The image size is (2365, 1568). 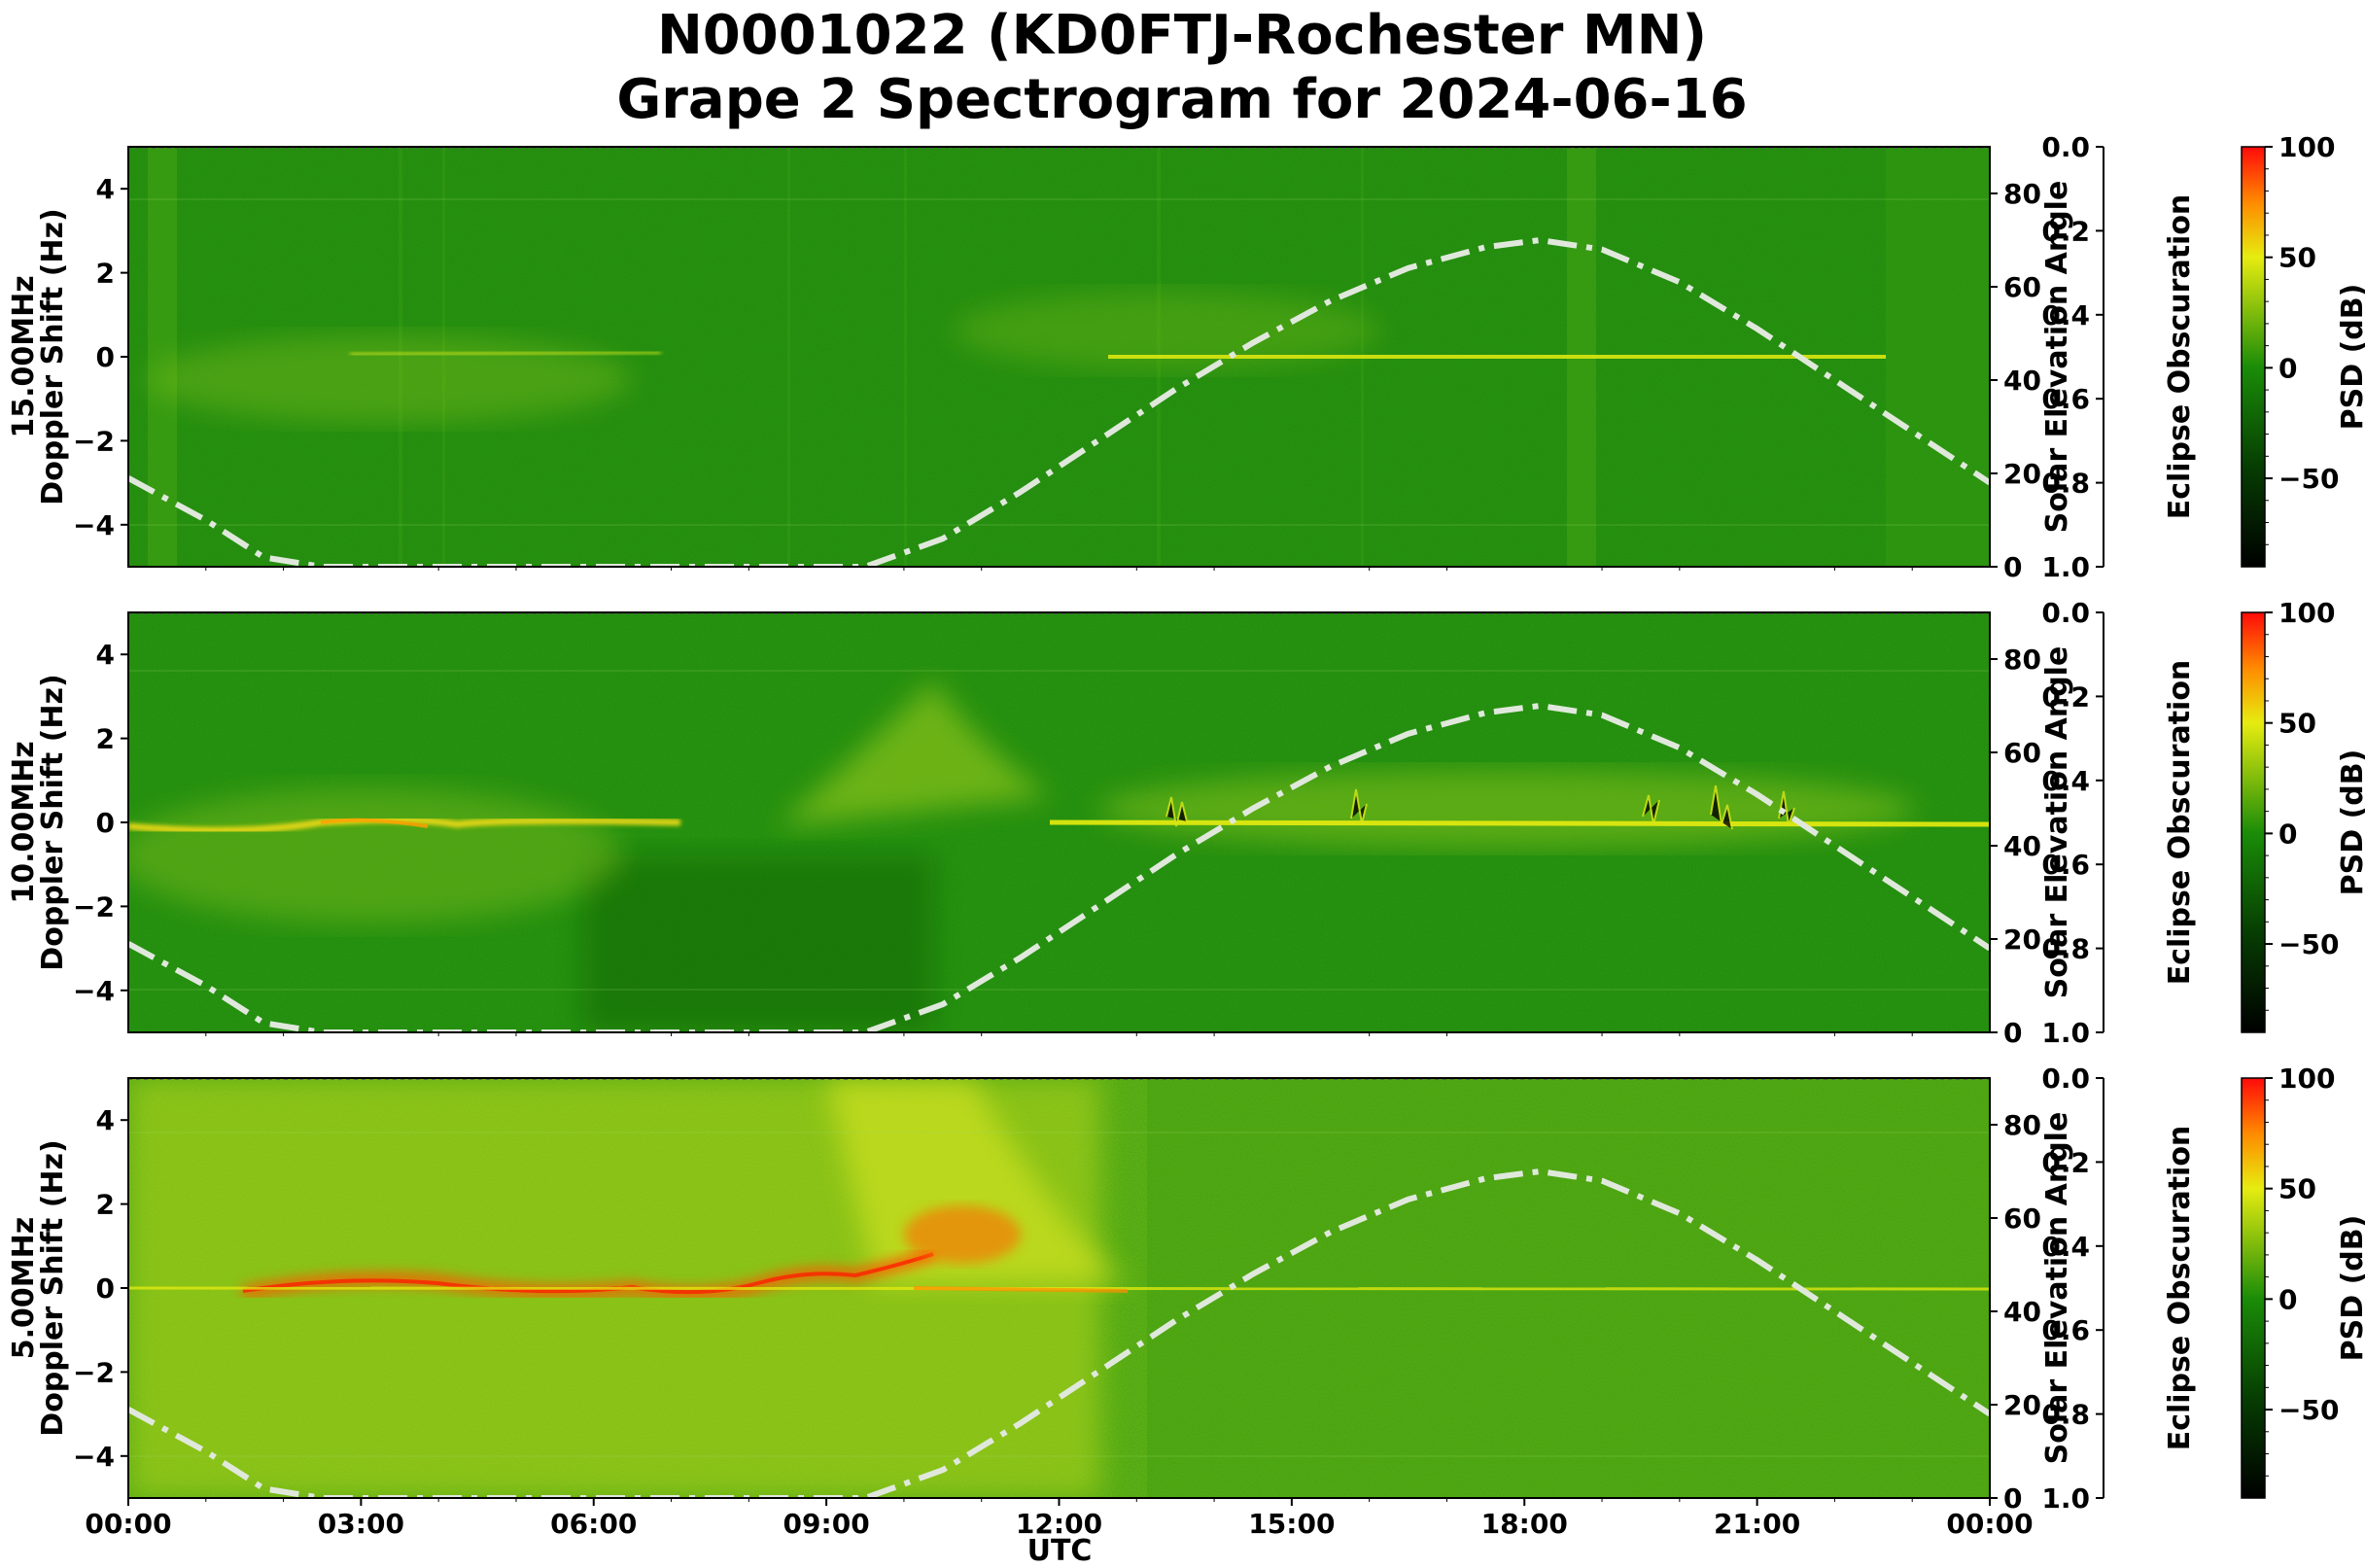 What do you see at coordinates (2290, 349) in the screenshot?
I see `colorbar-15mhz: 100 50 0 −50` at bounding box center [2290, 349].